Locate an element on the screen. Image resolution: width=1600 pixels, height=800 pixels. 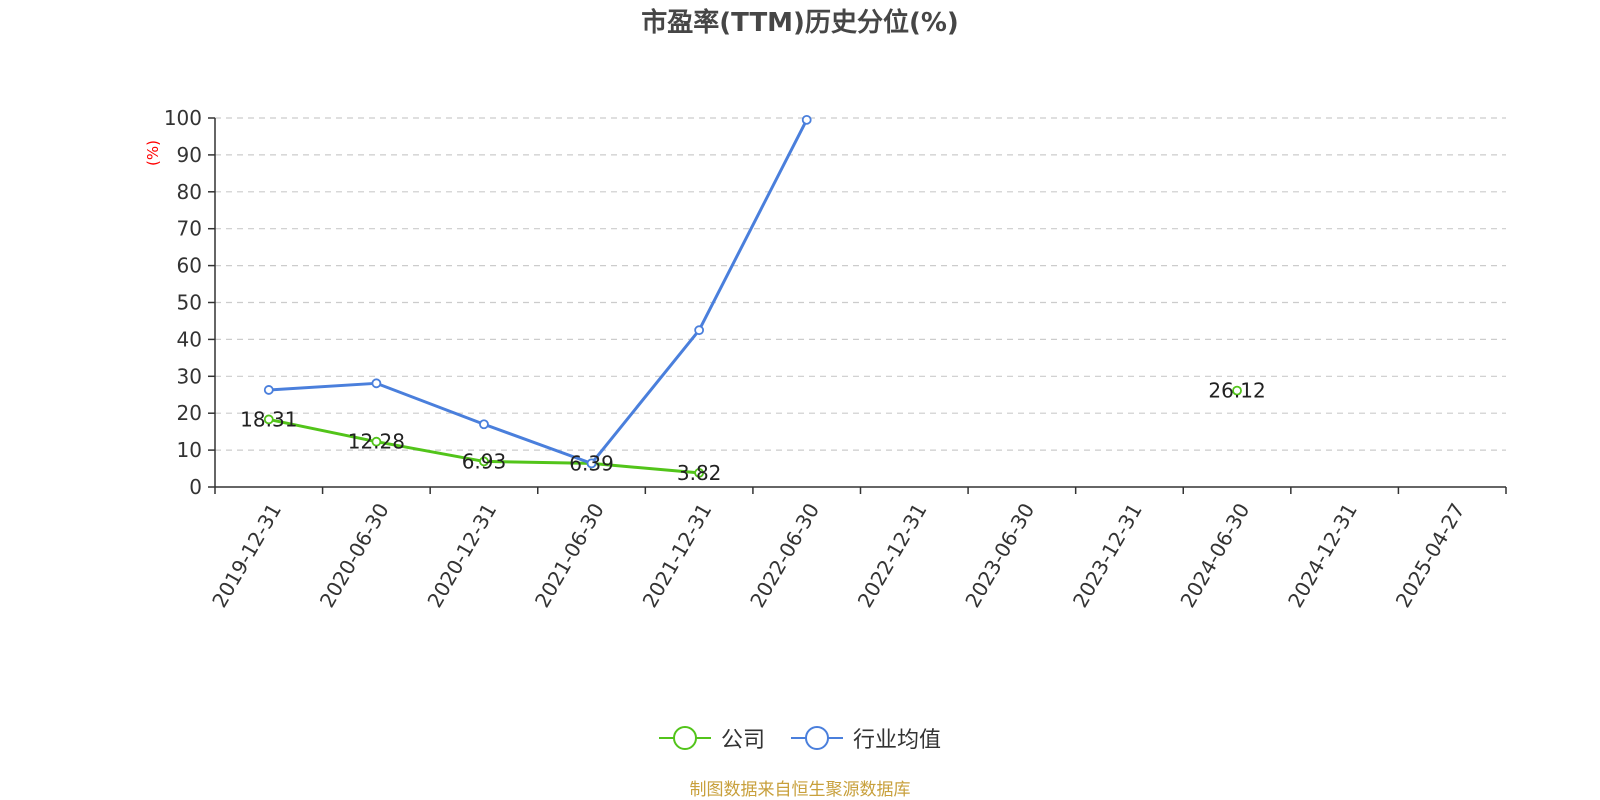
x-tick-label: 2021-12-31 is located at coordinates (677, 555).